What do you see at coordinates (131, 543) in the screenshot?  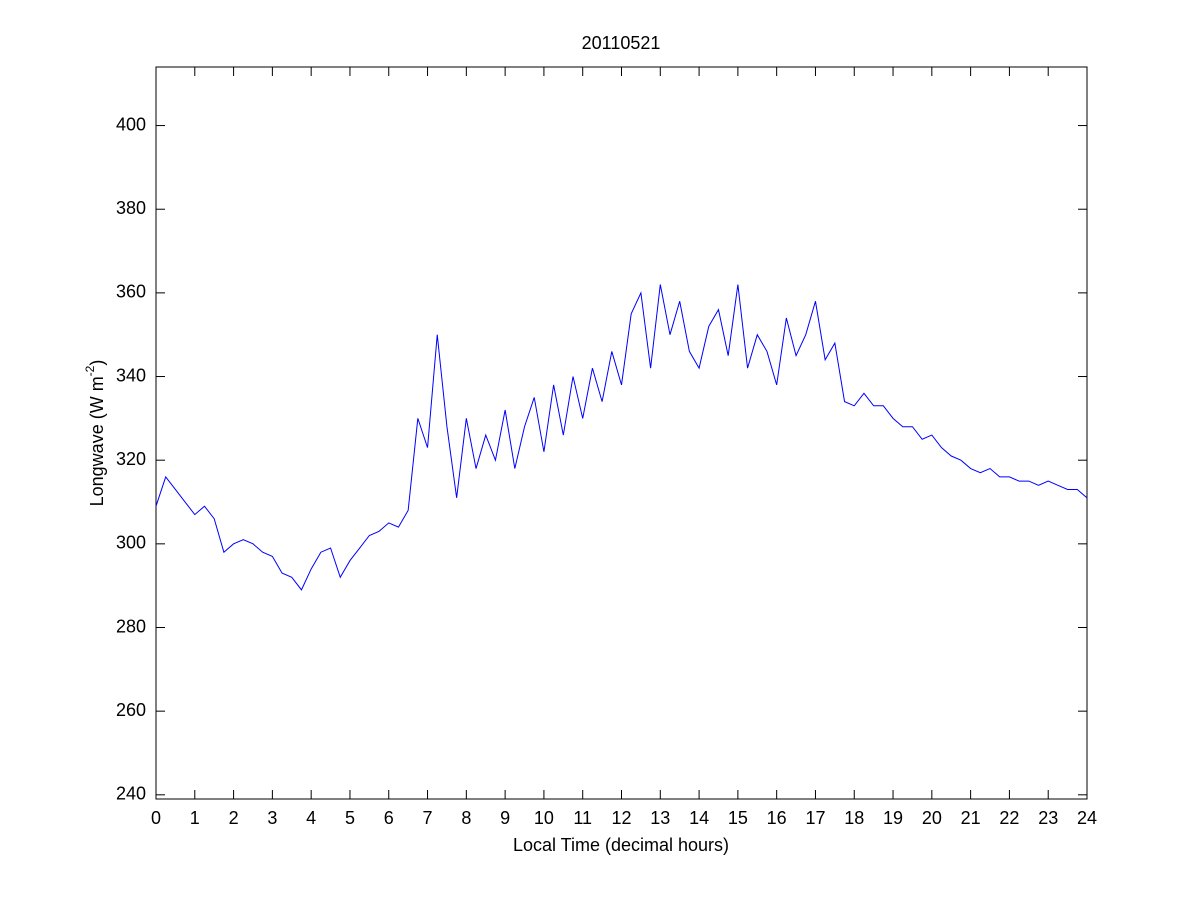 I see `y-tick-label: 300` at bounding box center [131, 543].